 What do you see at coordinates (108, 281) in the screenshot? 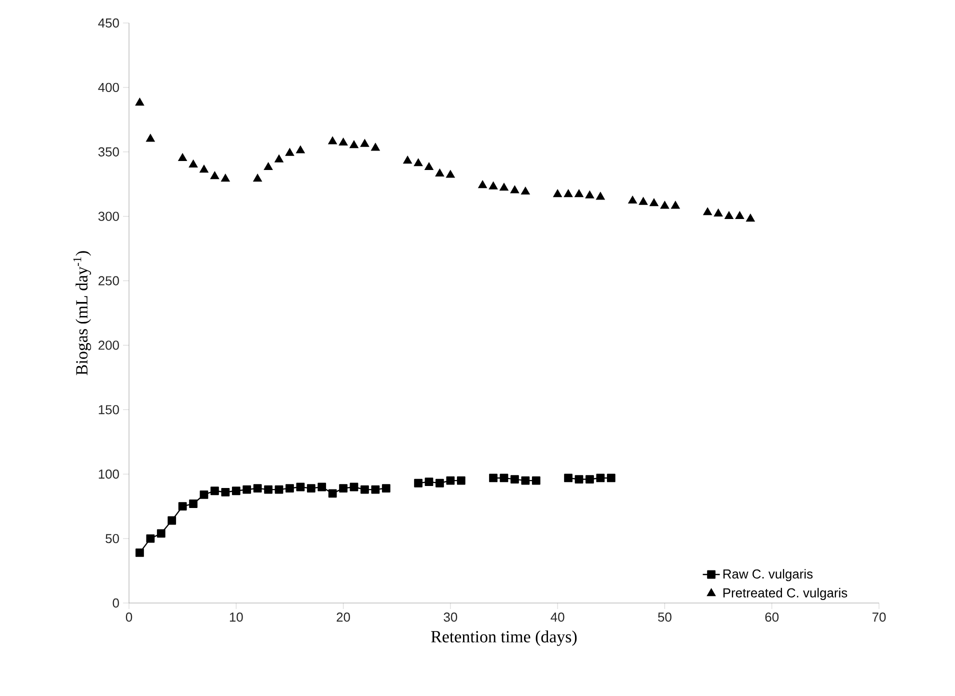
I see `y-tick-label: 250` at bounding box center [108, 281].